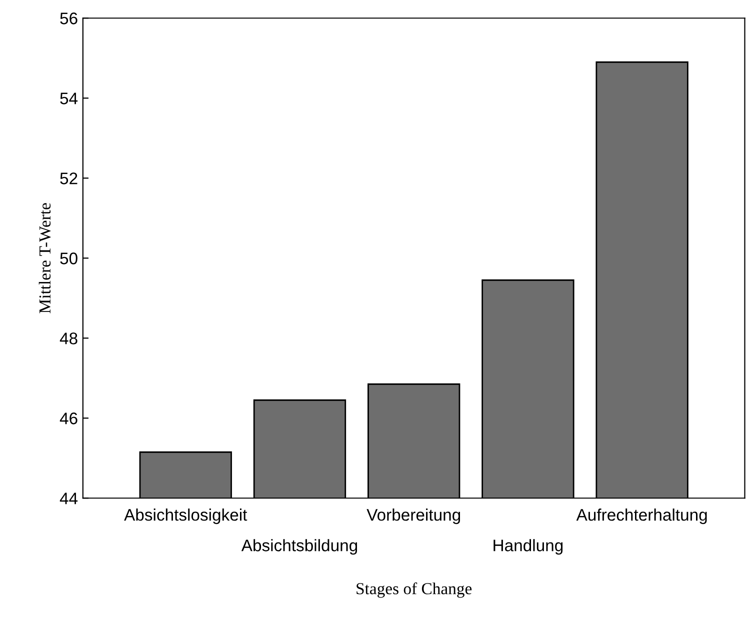 The image size is (747, 625). What do you see at coordinates (186, 516) in the screenshot?
I see `x-tick-label: Absichtslosigkeit` at bounding box center [186, 516].